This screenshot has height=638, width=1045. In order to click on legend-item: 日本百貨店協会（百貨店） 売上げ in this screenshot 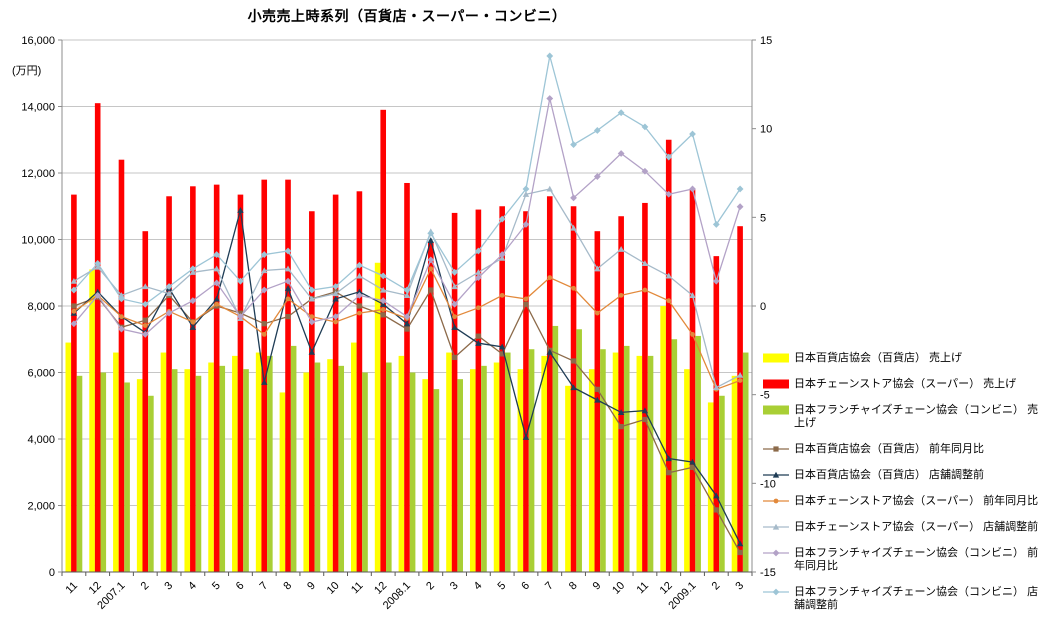, I will do `click(902, 358)`.